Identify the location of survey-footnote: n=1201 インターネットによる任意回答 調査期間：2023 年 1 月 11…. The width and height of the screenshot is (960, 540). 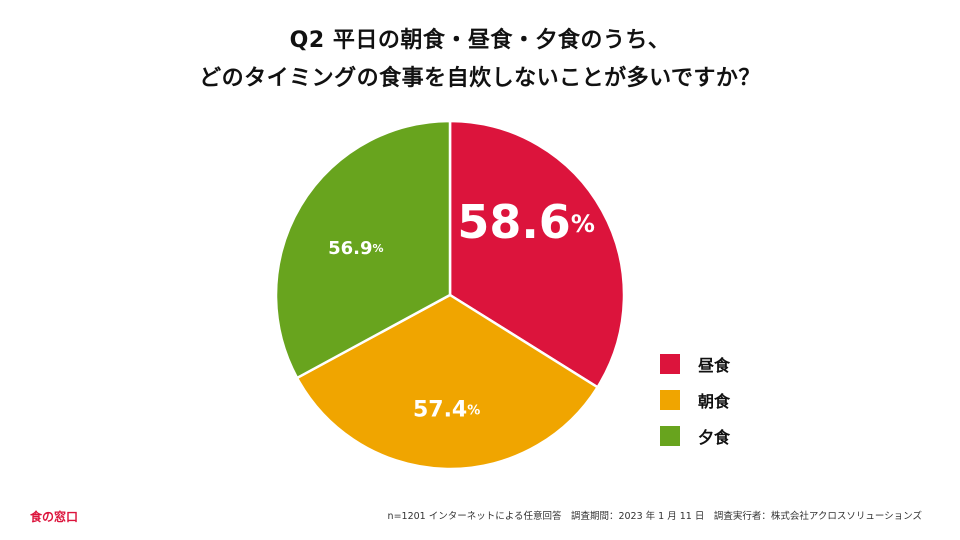
(654, 516).